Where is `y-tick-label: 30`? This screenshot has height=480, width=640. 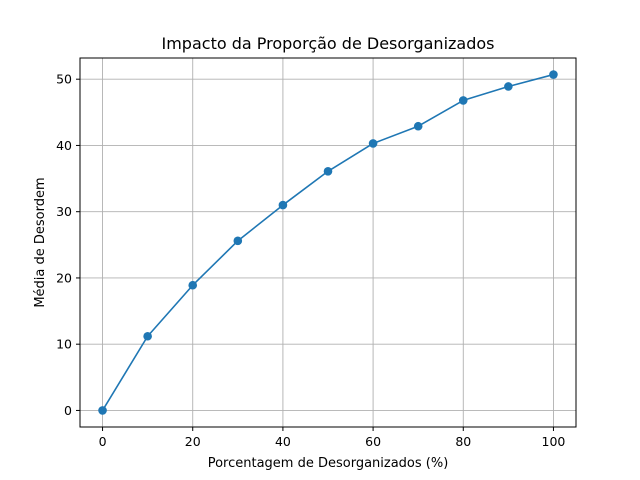
y-tick-label: 30 is located at coordinates (64, 211).